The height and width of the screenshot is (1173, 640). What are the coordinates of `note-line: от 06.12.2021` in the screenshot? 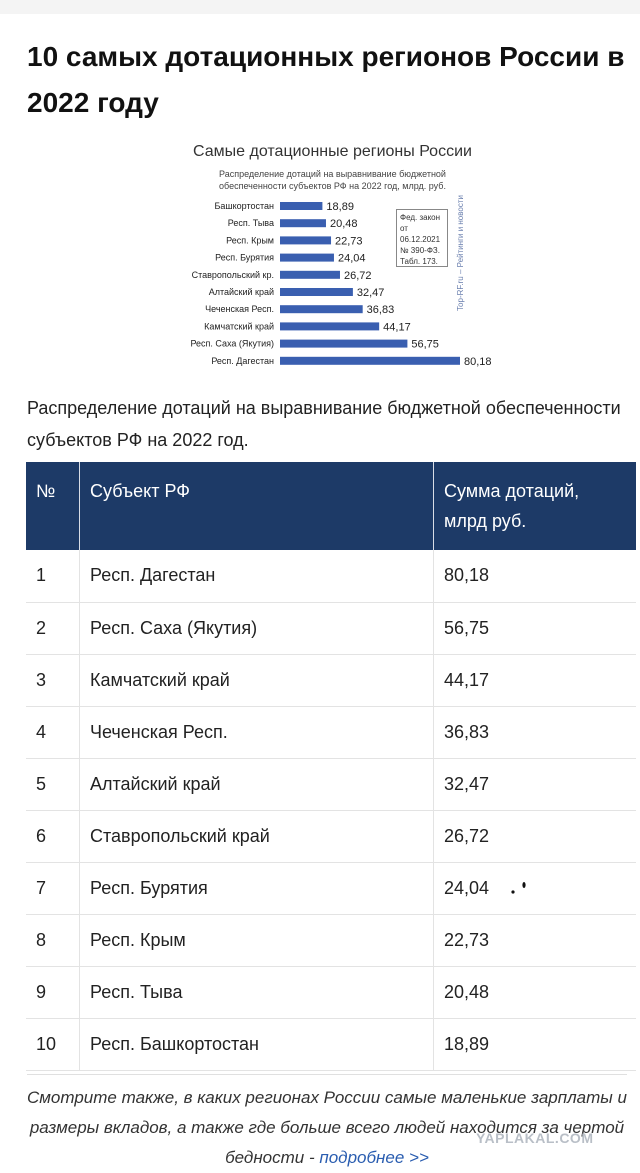 It's located at (420, 234).